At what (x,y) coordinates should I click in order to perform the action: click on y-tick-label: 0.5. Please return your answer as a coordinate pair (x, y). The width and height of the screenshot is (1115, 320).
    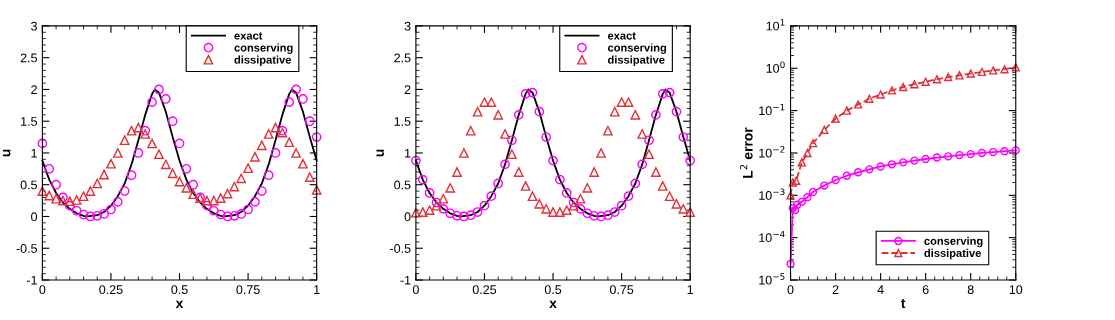
    Looking at the image, I should click on (28, 185).